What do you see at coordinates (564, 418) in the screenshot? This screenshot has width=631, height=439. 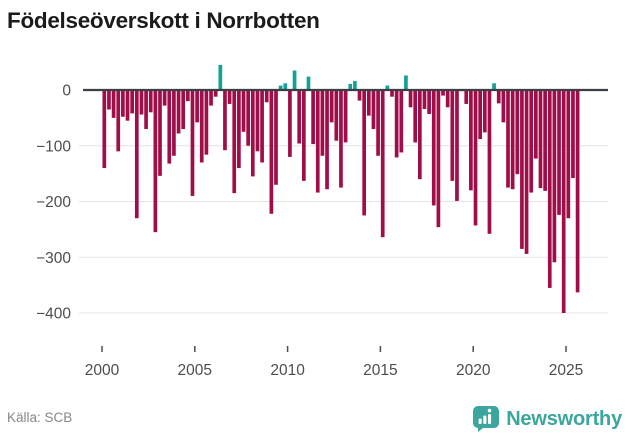 I see `newsworthy-wordmark: Newsworthy` at bounding box center [564, 418].